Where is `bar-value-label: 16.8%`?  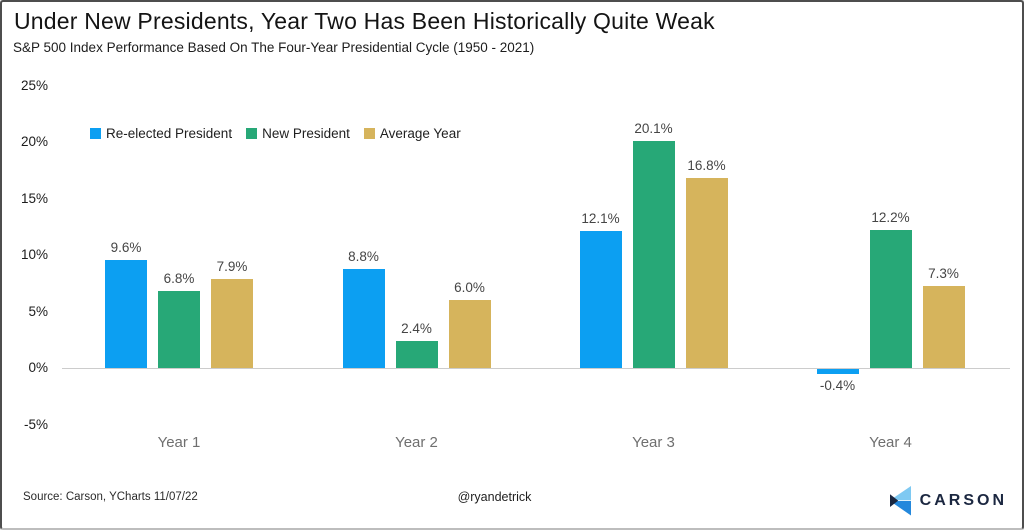 bar-value-label: 16.8% is located at coordinates (706, 166).